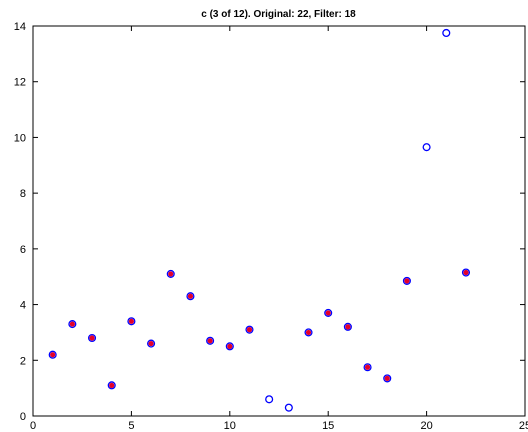 Image resolution: width=528 pixels, height=432 pixels. I want to click on x-tick-label: 20, so click(426, 426).